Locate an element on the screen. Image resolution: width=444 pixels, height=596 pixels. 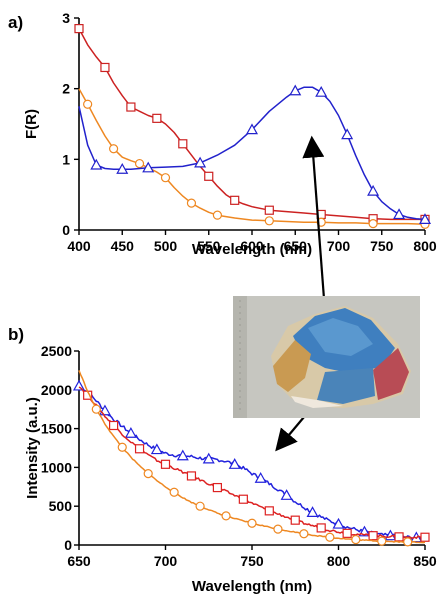
y-tick-label: 1 is located at coordinates (66, 159).